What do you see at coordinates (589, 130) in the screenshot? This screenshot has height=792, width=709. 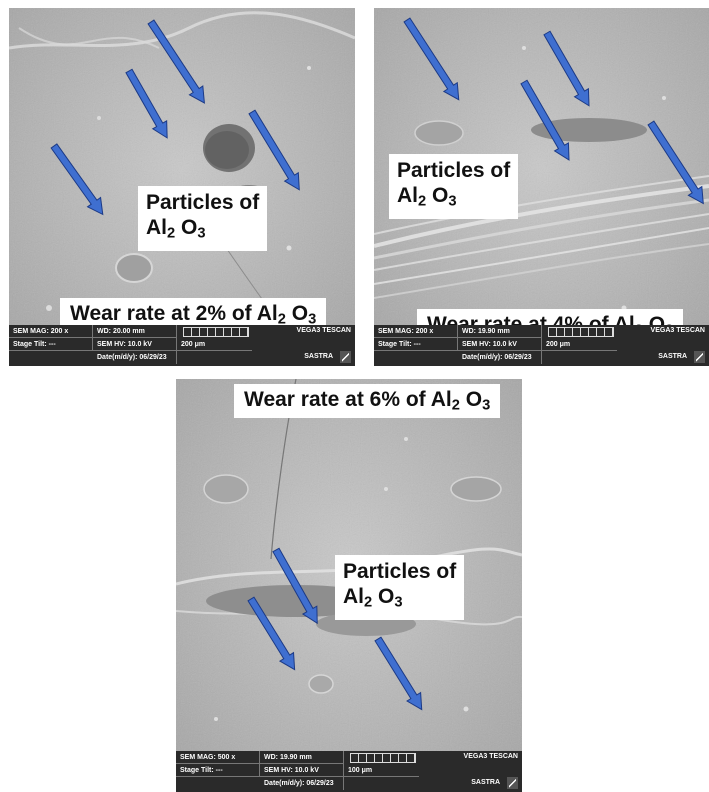 I see `wear-pit` at bounding box center [589, 130].